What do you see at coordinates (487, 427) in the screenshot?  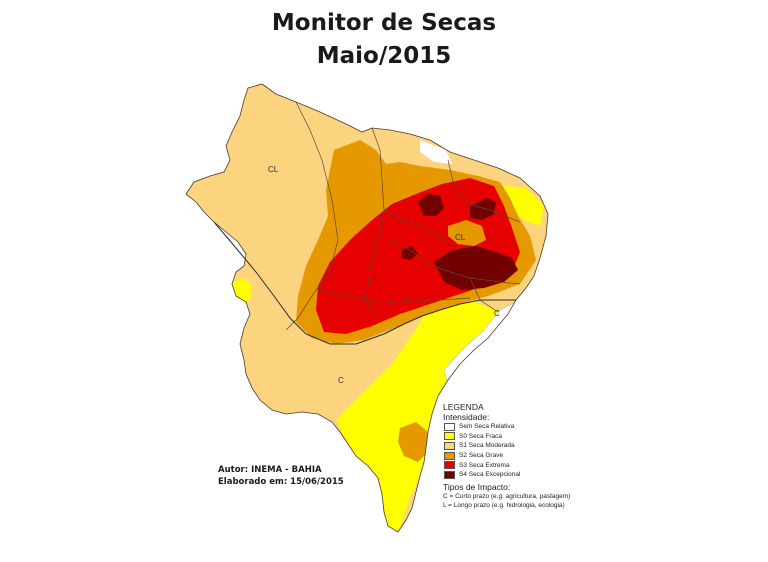 I see `legend-item-label: Sem Seca Relativa` at bounding box center [487, 427].